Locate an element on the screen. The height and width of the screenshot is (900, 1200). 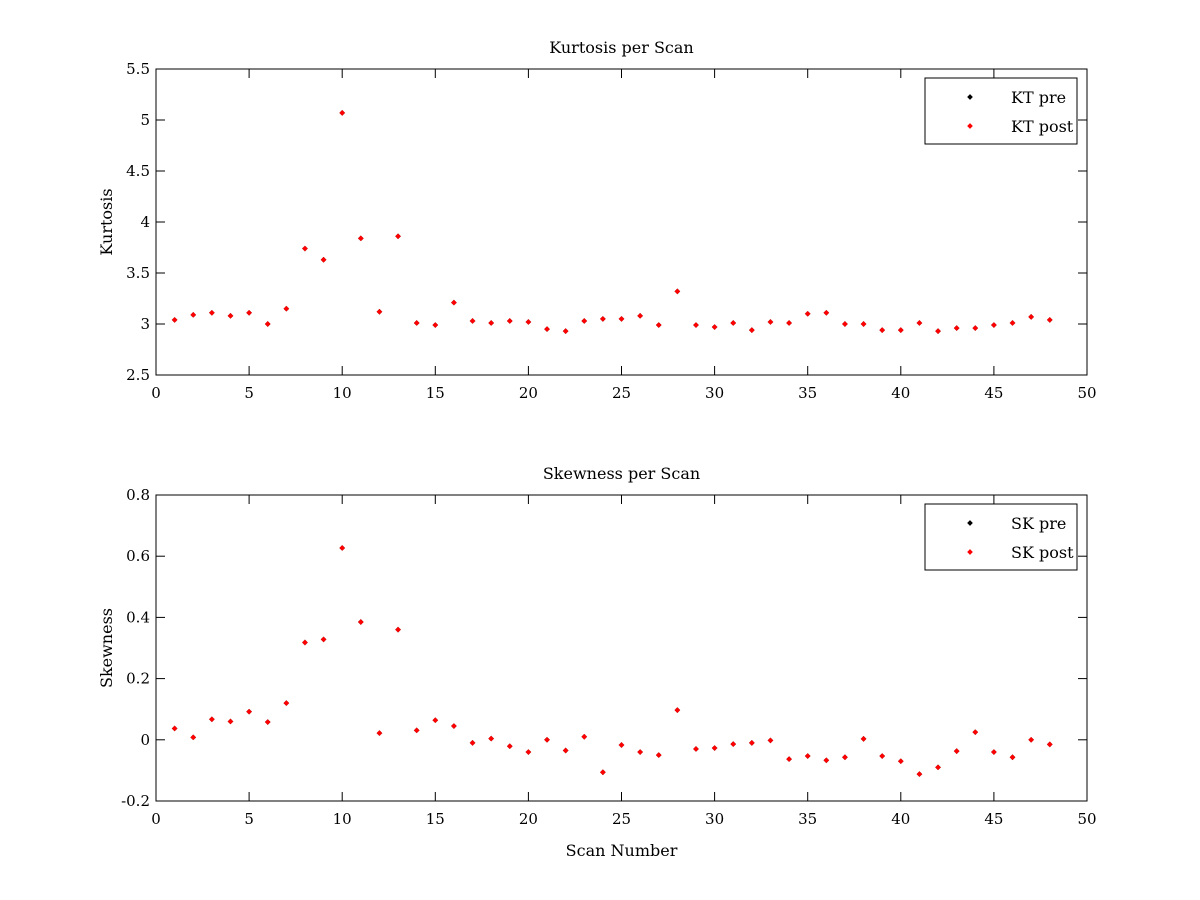
skewness-y-tick-label: 0.2 is located at coordinates (138, 679).